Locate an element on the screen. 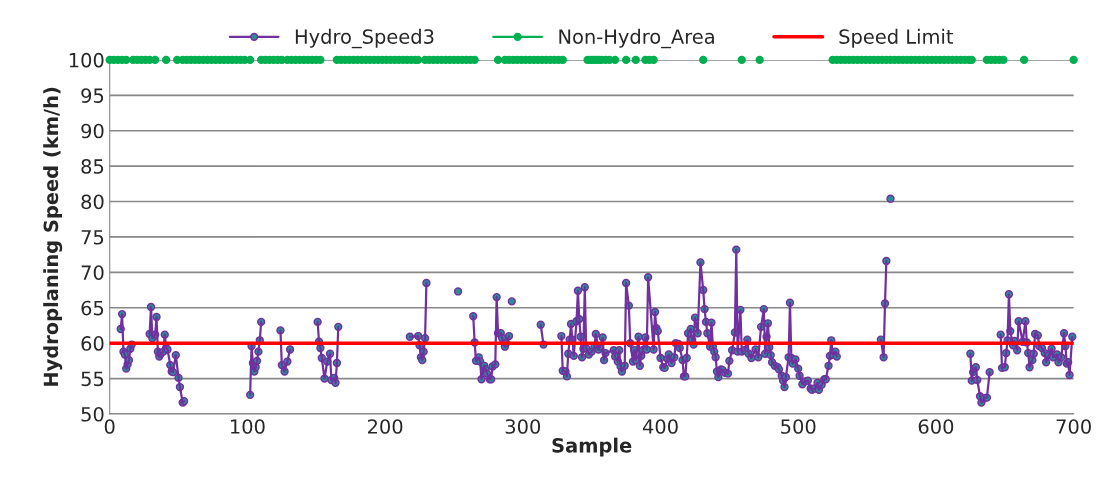  y-tick-label: 55 is located at coordinates (92, 379).